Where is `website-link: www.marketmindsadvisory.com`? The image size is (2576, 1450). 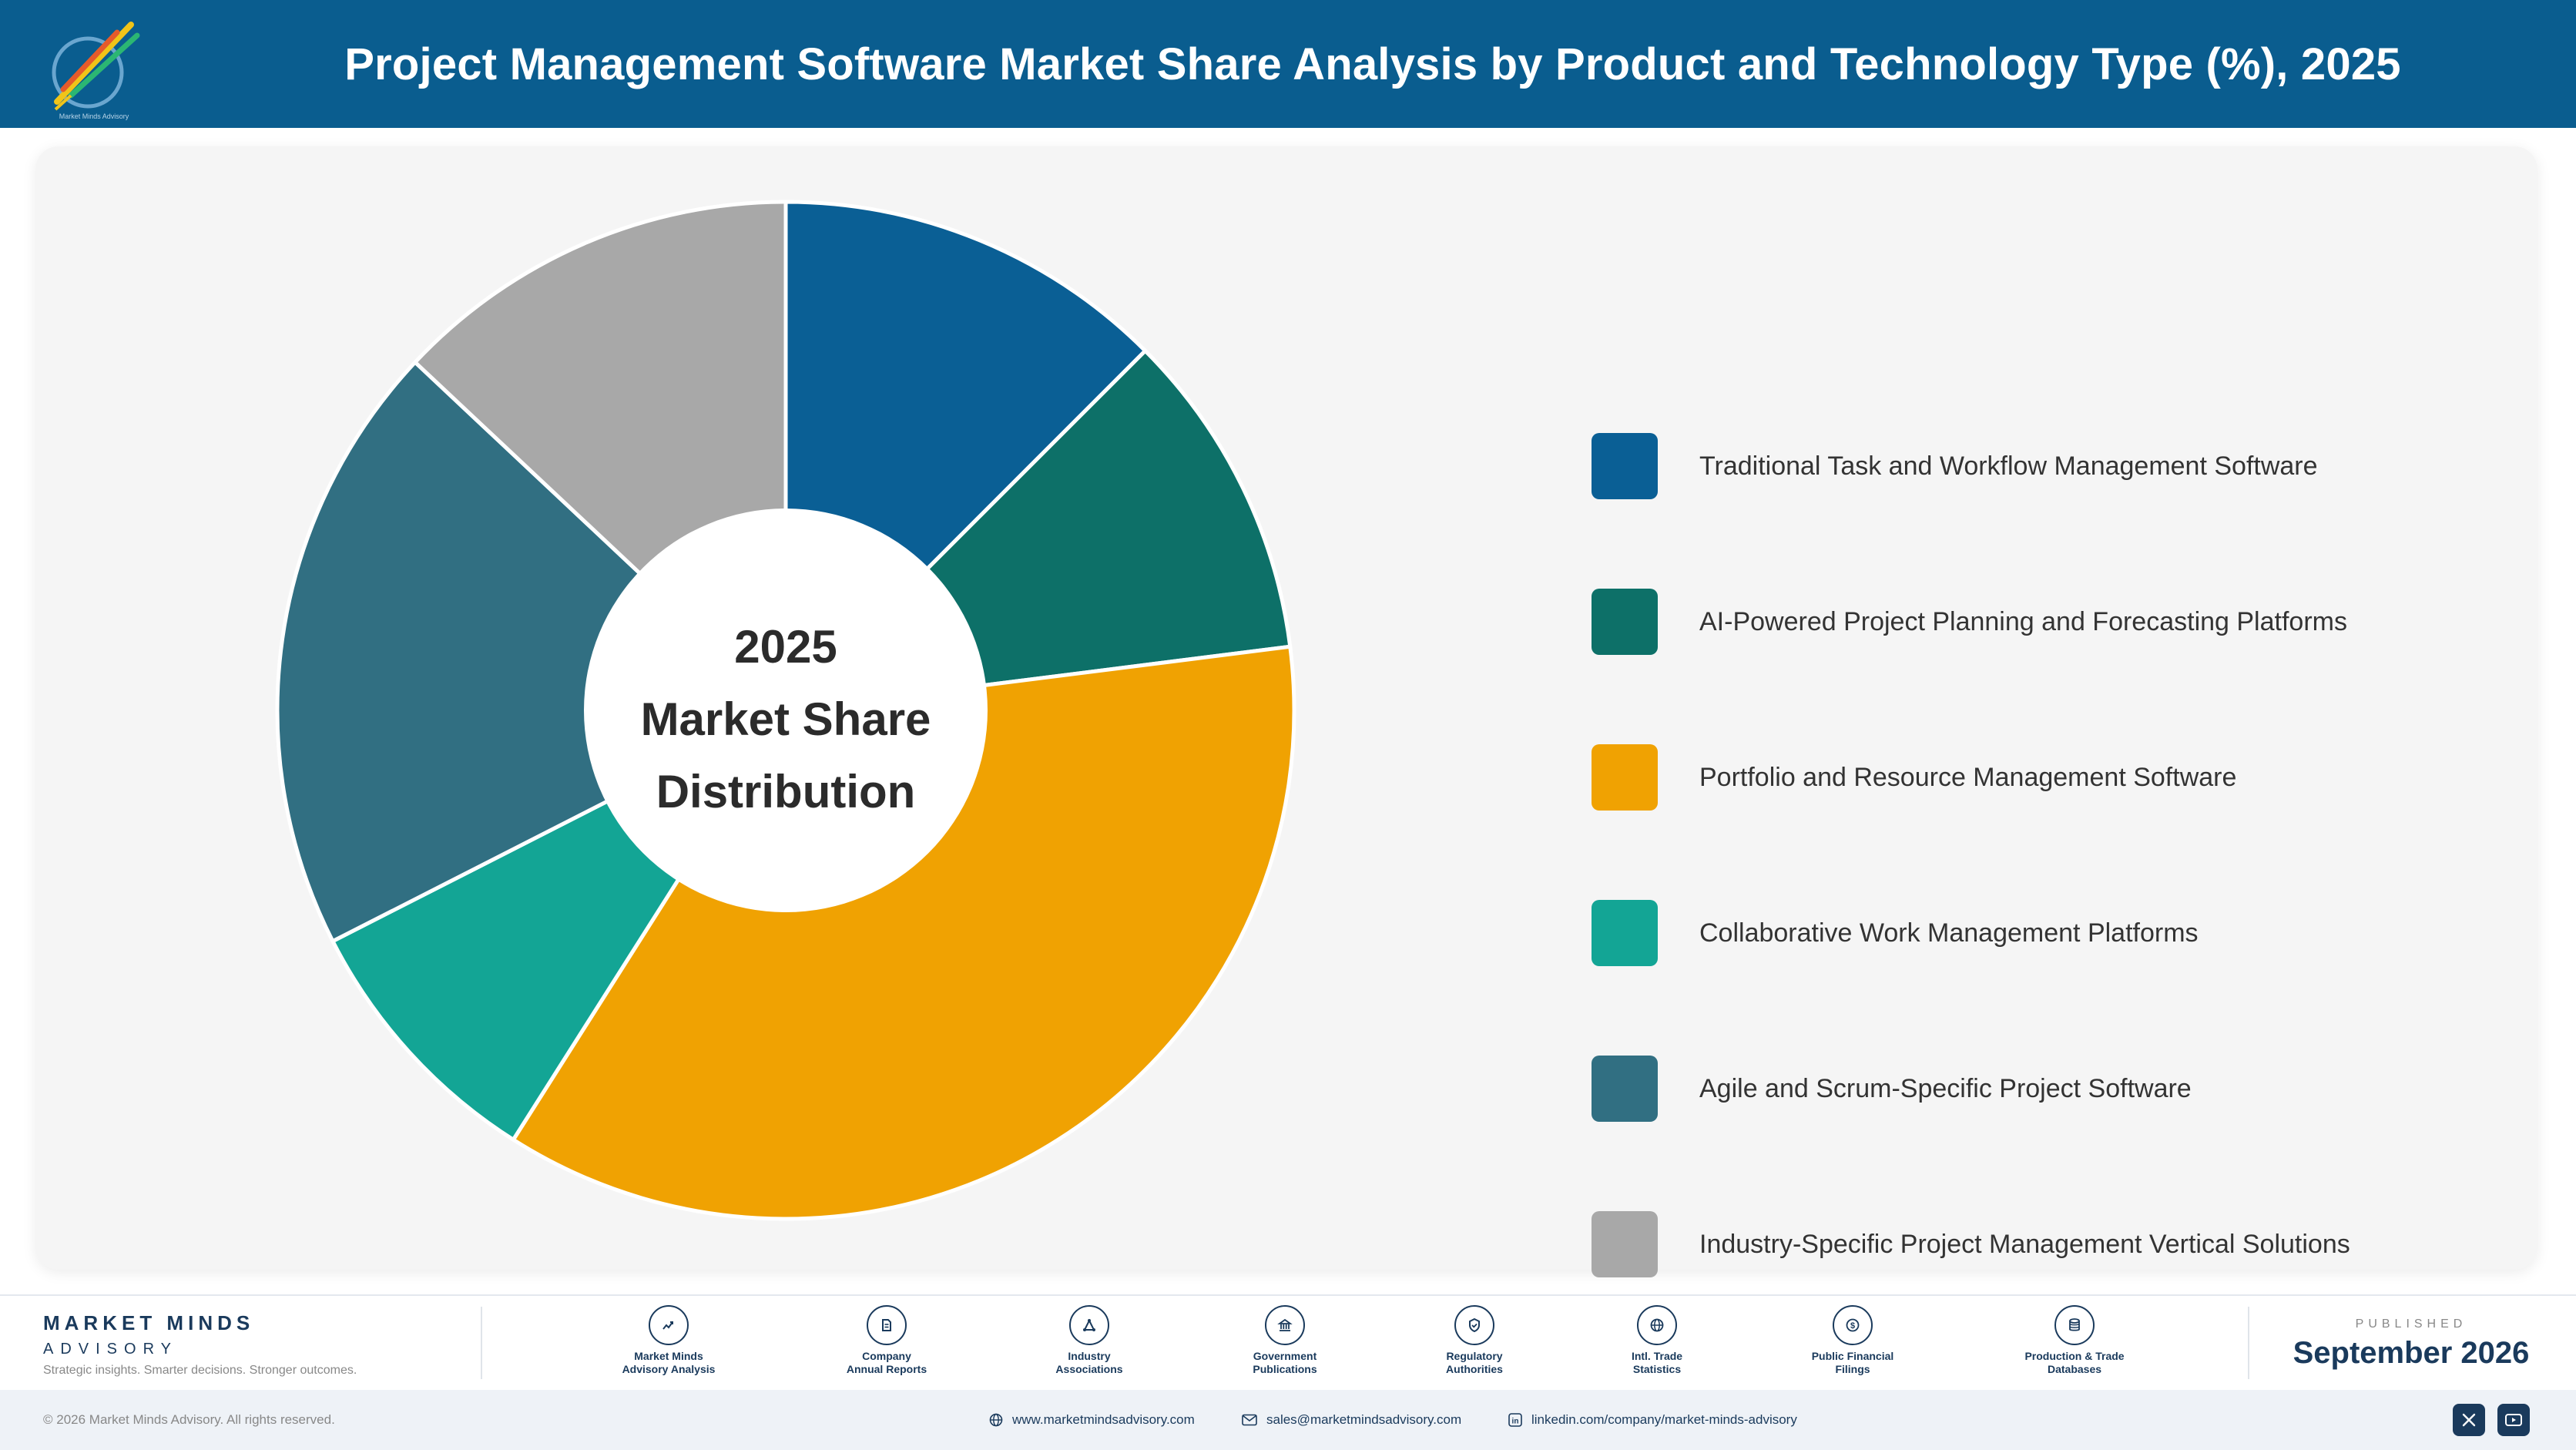 website-link: www.marketmindsadvisory.com is located at coordinates (1092, 1420).